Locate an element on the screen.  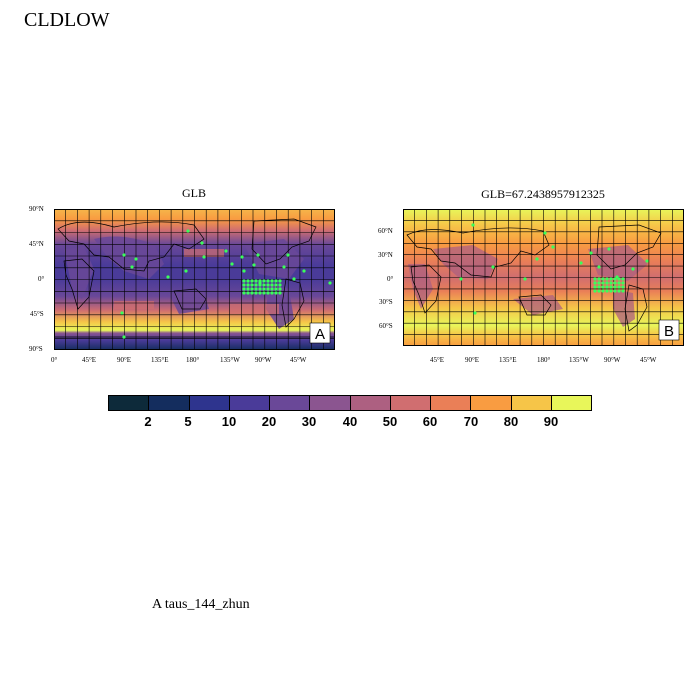
panel-a-map: A is located at coordinates (194, 279).